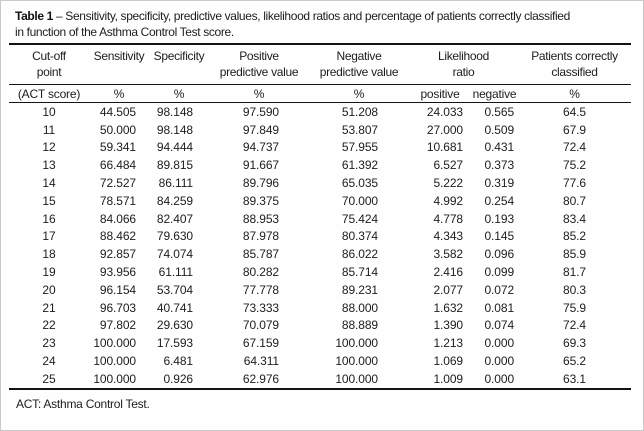 The width and height of the screenshot is (644, 431). Describe the element at coordinates (499, 254) in the screenshot. I see `lr-negative-cell: 0.096` at that location.